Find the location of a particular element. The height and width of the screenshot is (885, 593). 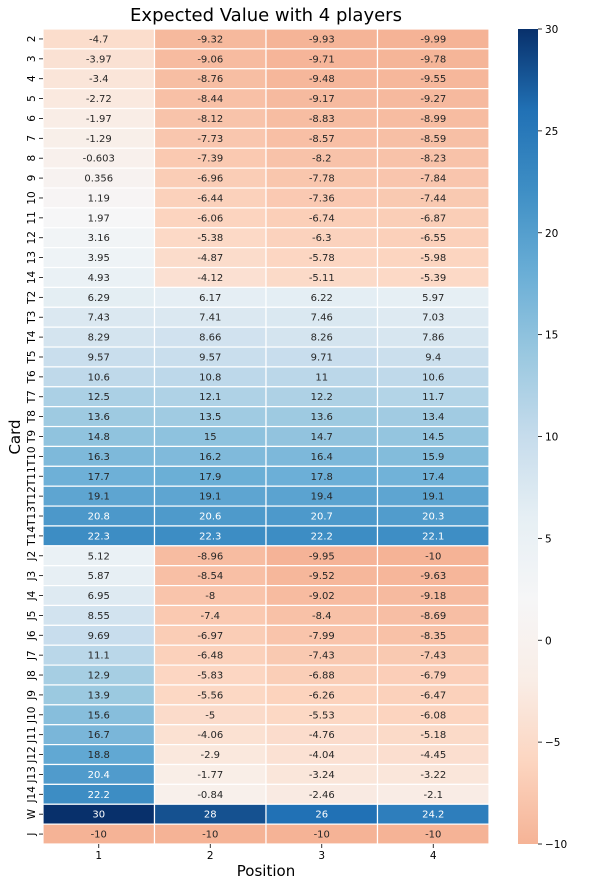

cell-value-label: -8.44 is located at coordinates (210, 99).